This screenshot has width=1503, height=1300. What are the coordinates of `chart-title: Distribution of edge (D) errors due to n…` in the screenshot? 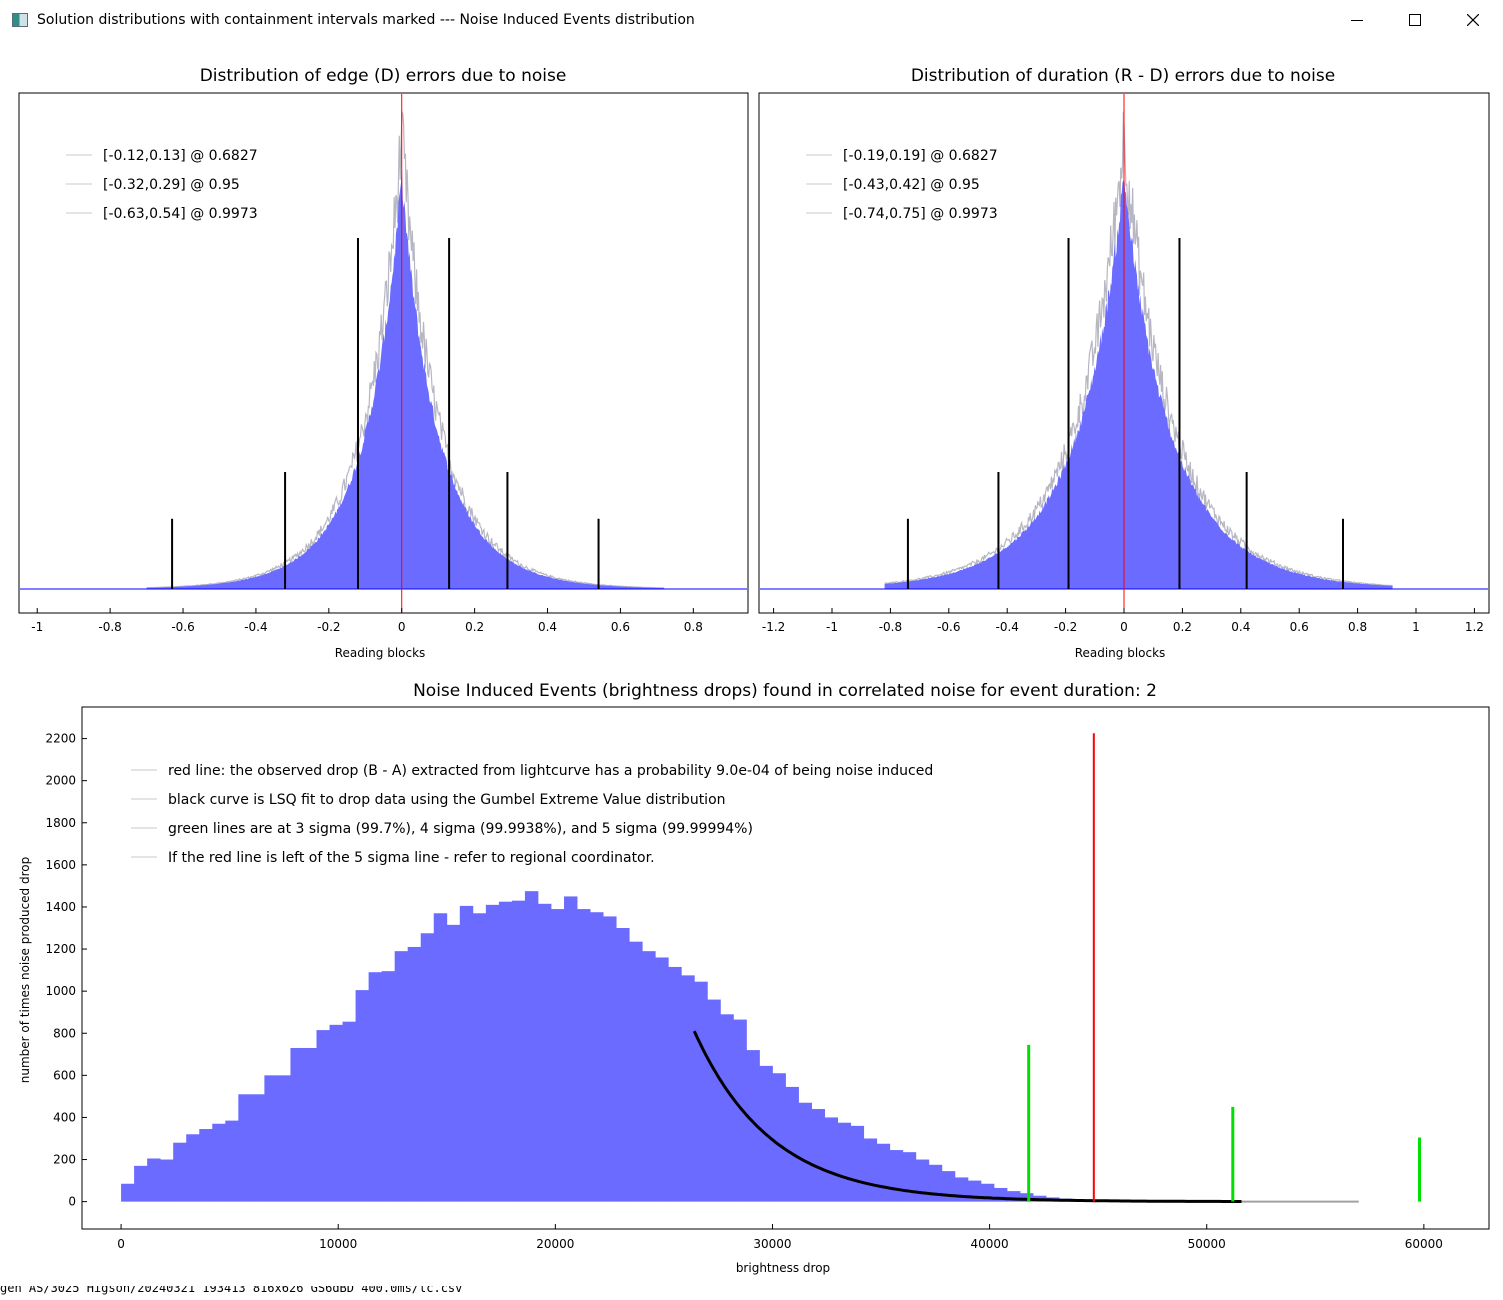 It's located at (383, 76).